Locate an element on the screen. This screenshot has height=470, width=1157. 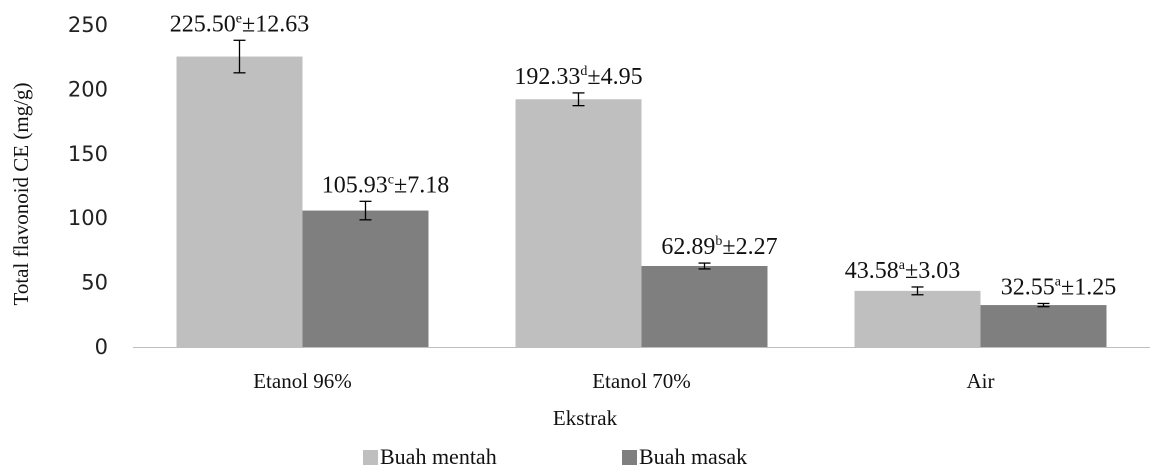
category-labels: Etanol 96% Etanol 70% Air is located at coordinates (623, 381).